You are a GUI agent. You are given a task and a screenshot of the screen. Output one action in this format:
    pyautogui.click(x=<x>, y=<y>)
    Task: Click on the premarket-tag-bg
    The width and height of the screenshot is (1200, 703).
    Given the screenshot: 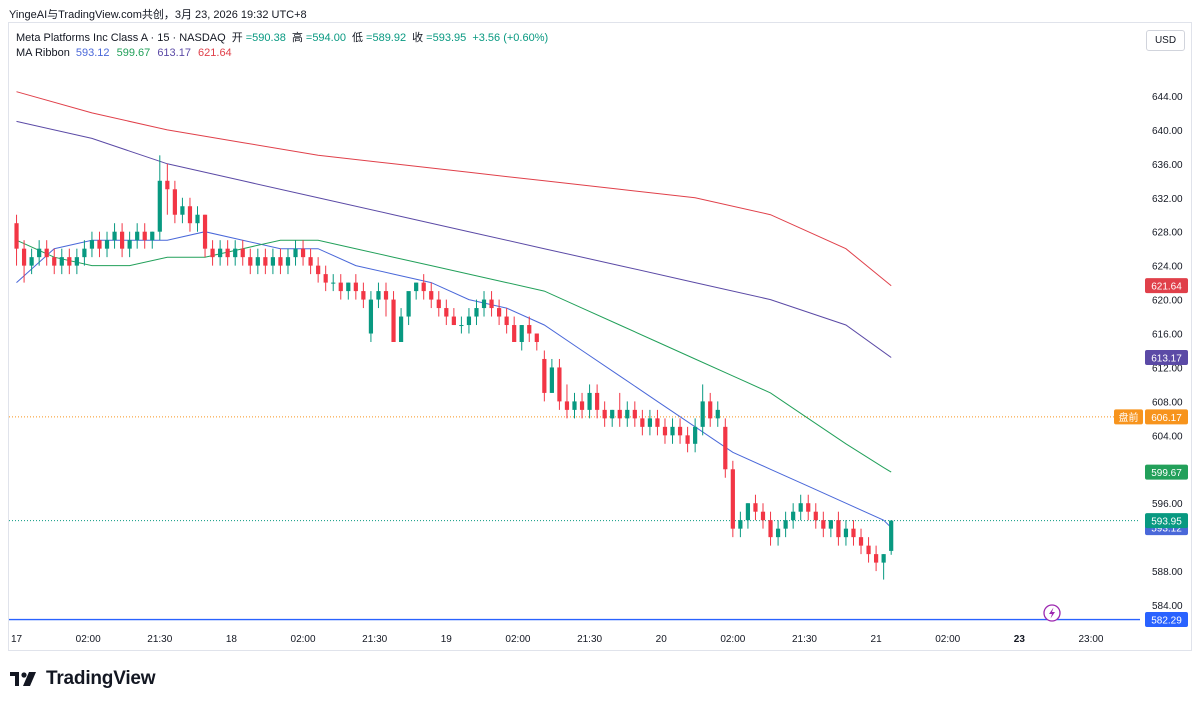 What is the action you would take?
    pyautogui.click(x=1128, y=417)
    